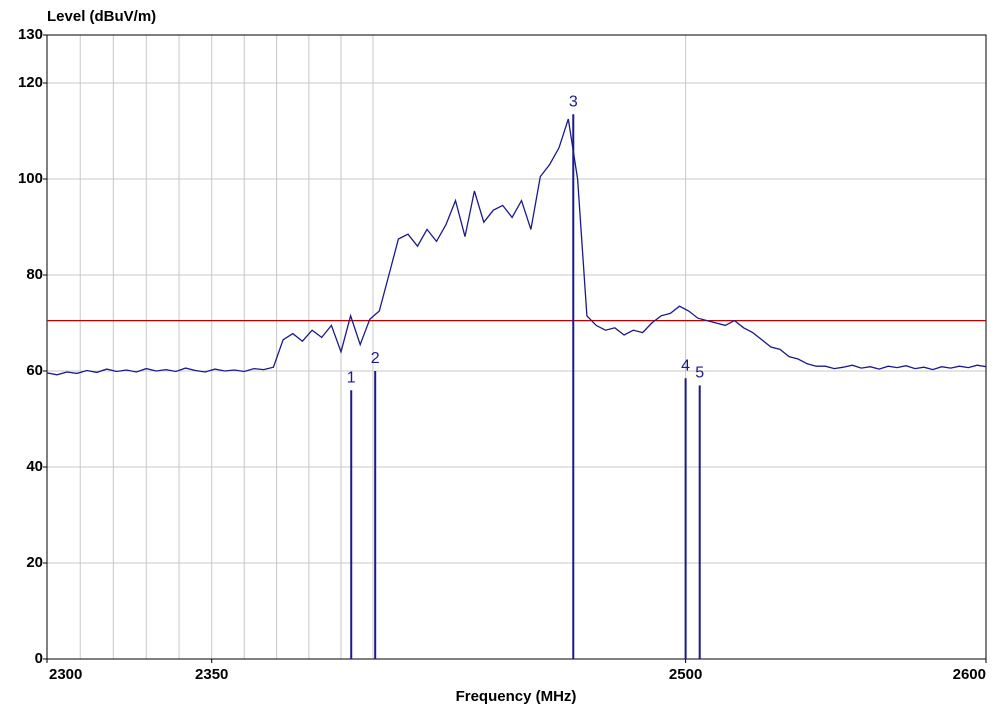 The image size is (1006, 709). What do you see at coordinates (34, 274) in the screenshot?
I see `y-tick-label: 80` at bounding box center [34, 274].